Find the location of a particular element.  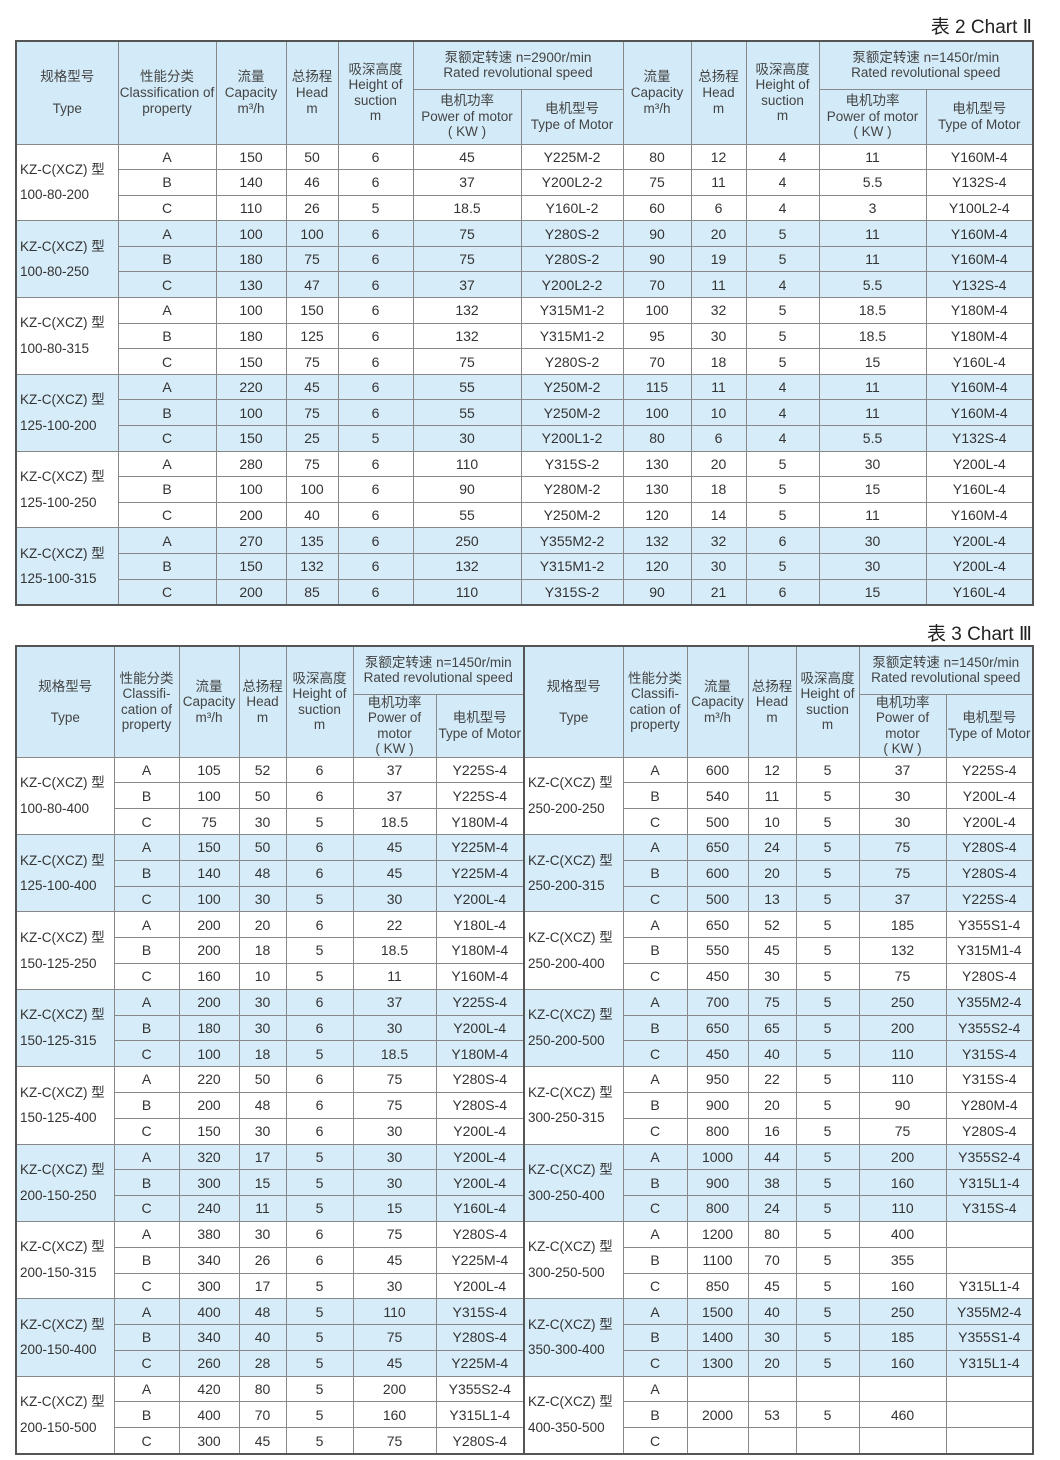

head-cell: 26 is located at coordinates (312, 208).